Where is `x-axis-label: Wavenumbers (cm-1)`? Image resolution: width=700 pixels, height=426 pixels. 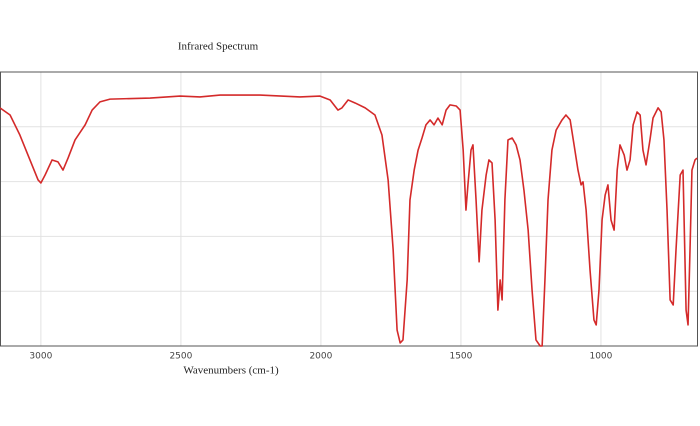 x-axis-label: Wavenumbers (cm-1) is located at coordinates (231, 371).